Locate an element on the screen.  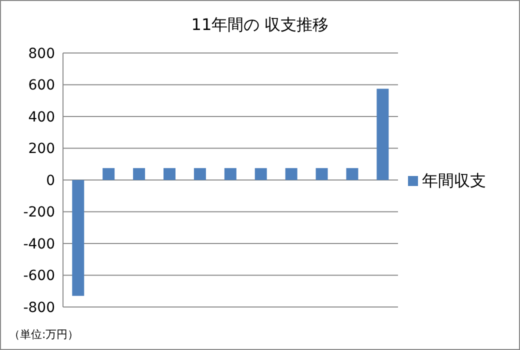
chart-title: 11年間の 収支推移 is located at coordinates (260, 25).